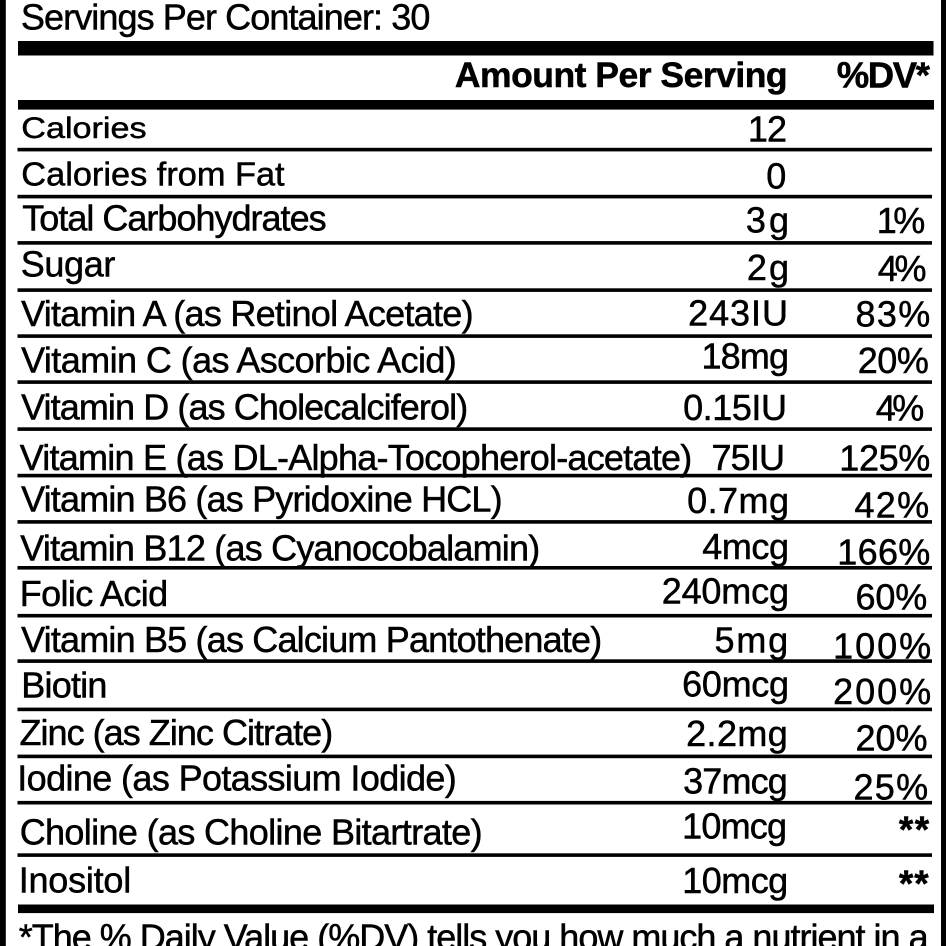 Image resolution: width=946 pixels, height=946 pixels. Describe the element at coordinates (893, 313) in the screenshot. I see `svg-text: 83%` at that location.